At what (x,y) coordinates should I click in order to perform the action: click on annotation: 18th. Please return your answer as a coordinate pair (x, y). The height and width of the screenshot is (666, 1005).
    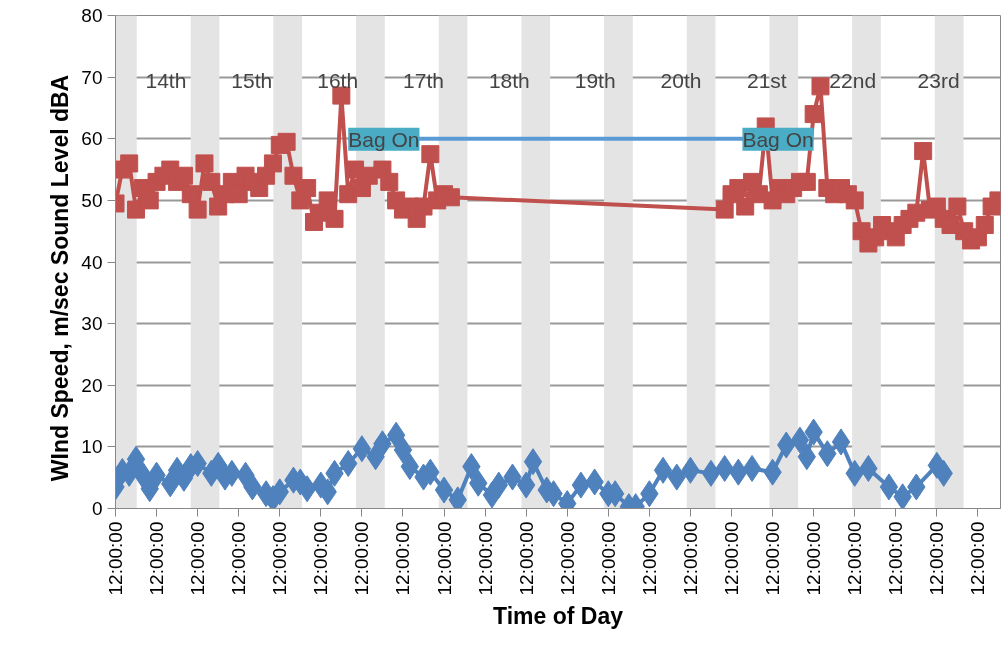
    Looking at the image, I should click on (509, 80).